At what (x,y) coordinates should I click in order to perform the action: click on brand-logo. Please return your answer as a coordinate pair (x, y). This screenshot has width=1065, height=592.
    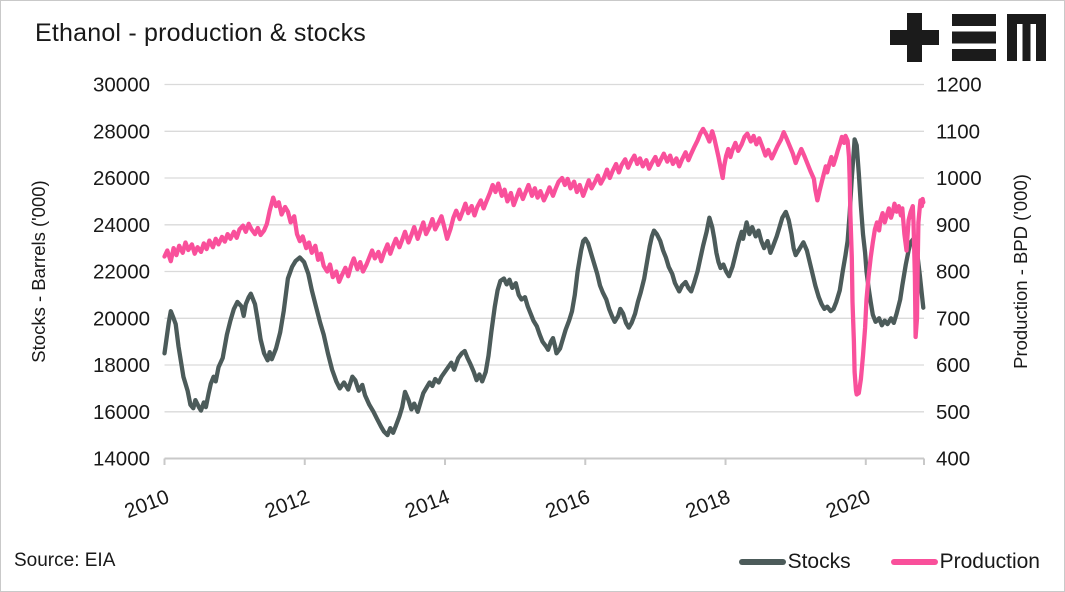
    Looking at the image, I should click on (968, 37).